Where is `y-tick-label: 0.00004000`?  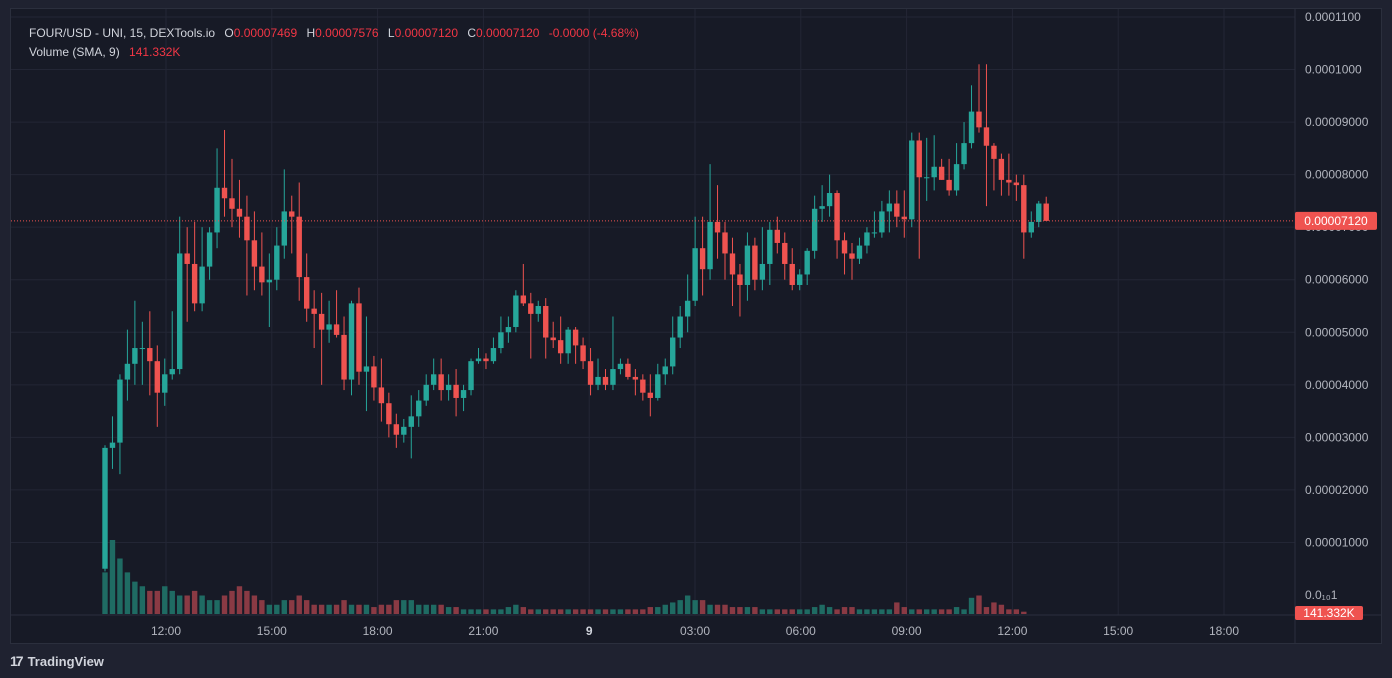
y-tick-label: 0.00004000 is located at coordinates (1337, 385).